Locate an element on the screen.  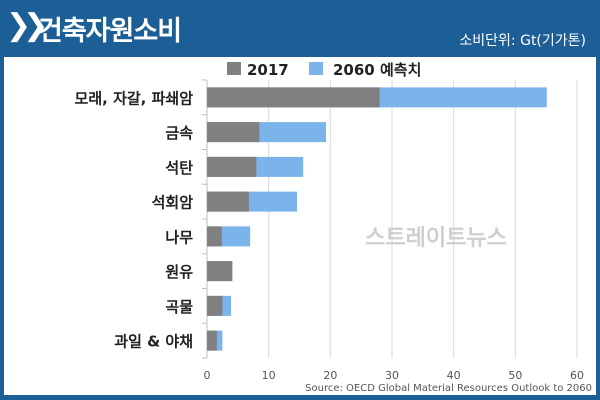
x-tick-label: 10 is located at coordinates (269, 375).